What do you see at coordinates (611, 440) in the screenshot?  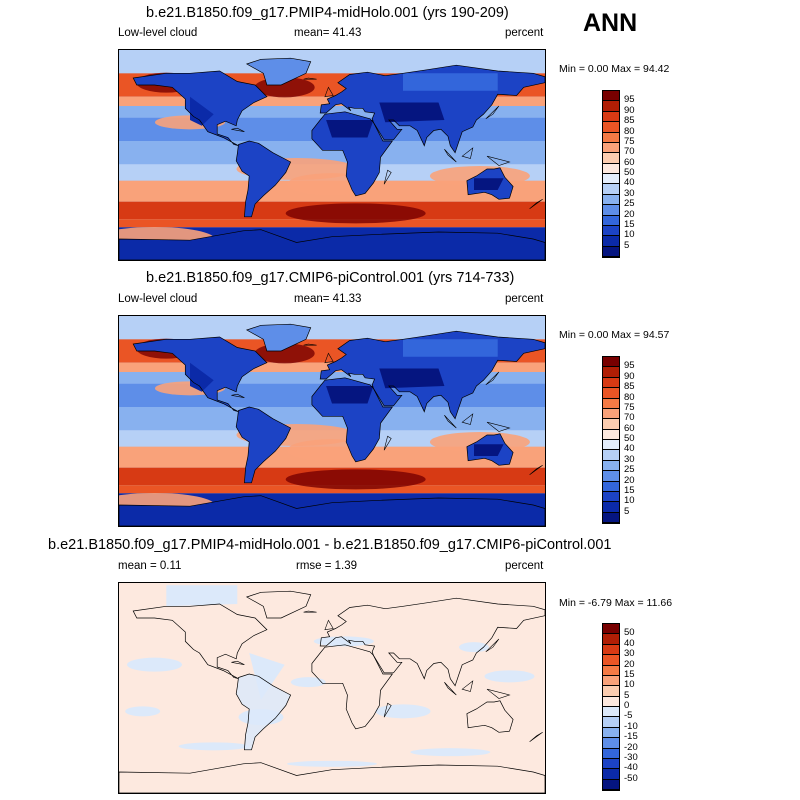 I see `panel2-colorbar` at bounding box center [611, 440].